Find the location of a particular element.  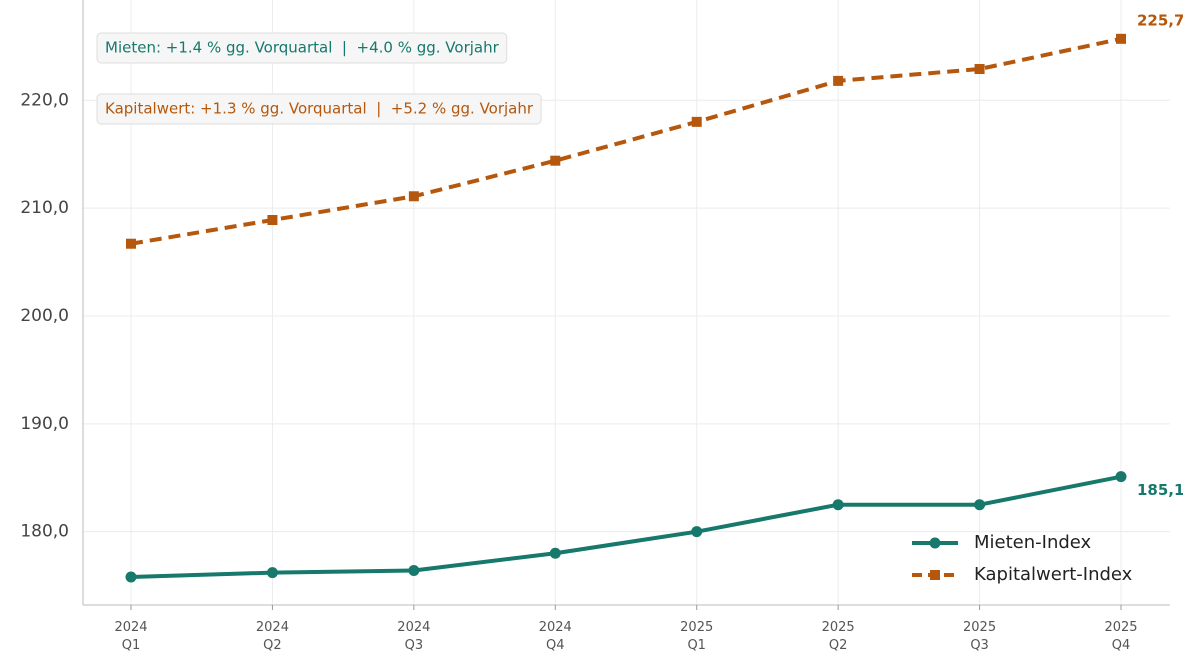

x-tick-label: 2024 Q1 is located at coordinates (130, 635).